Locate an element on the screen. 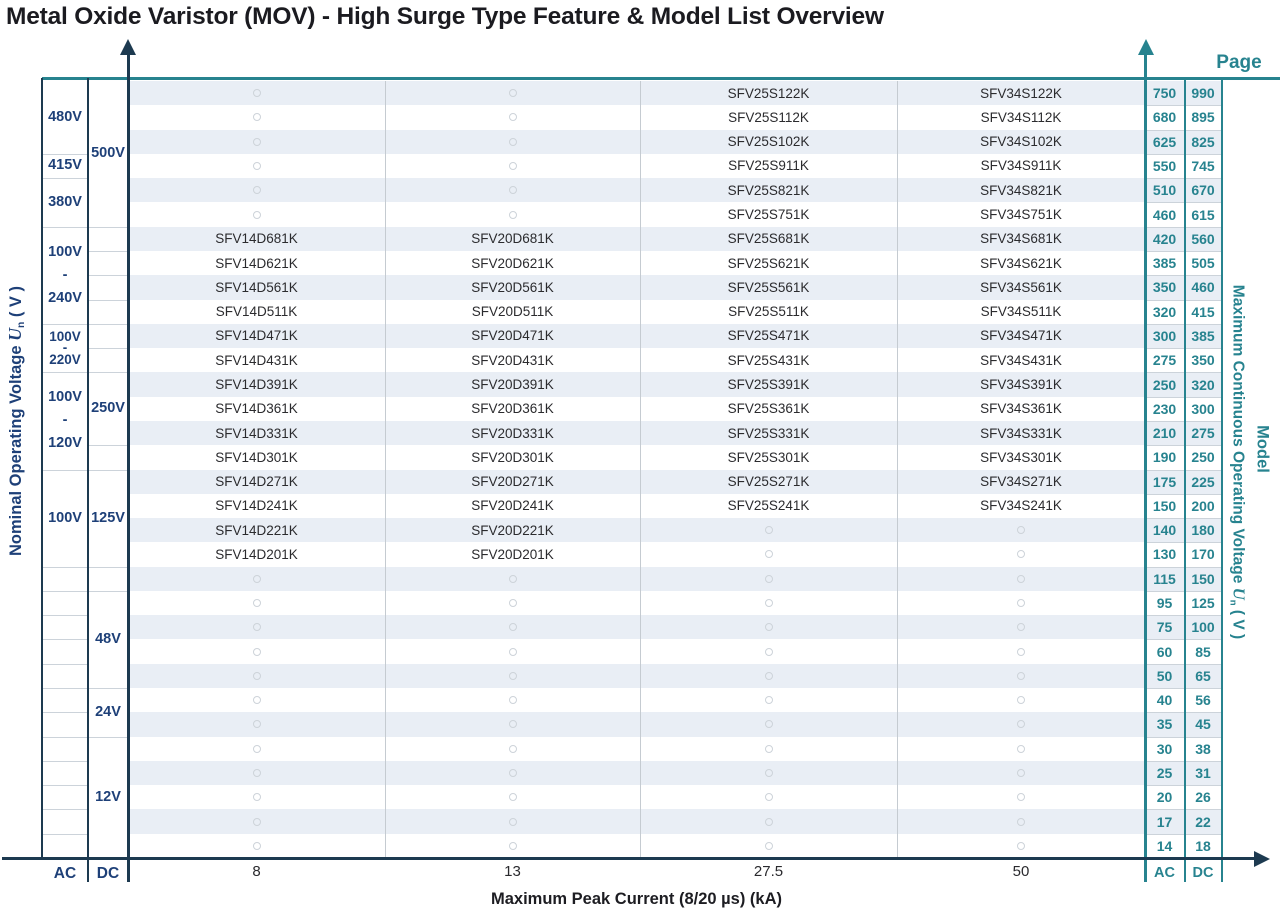 Image resolution: width=1280 pixels, height=920 pixels. model-cell: SFV34S751K is located at coordinates (1021, 215).